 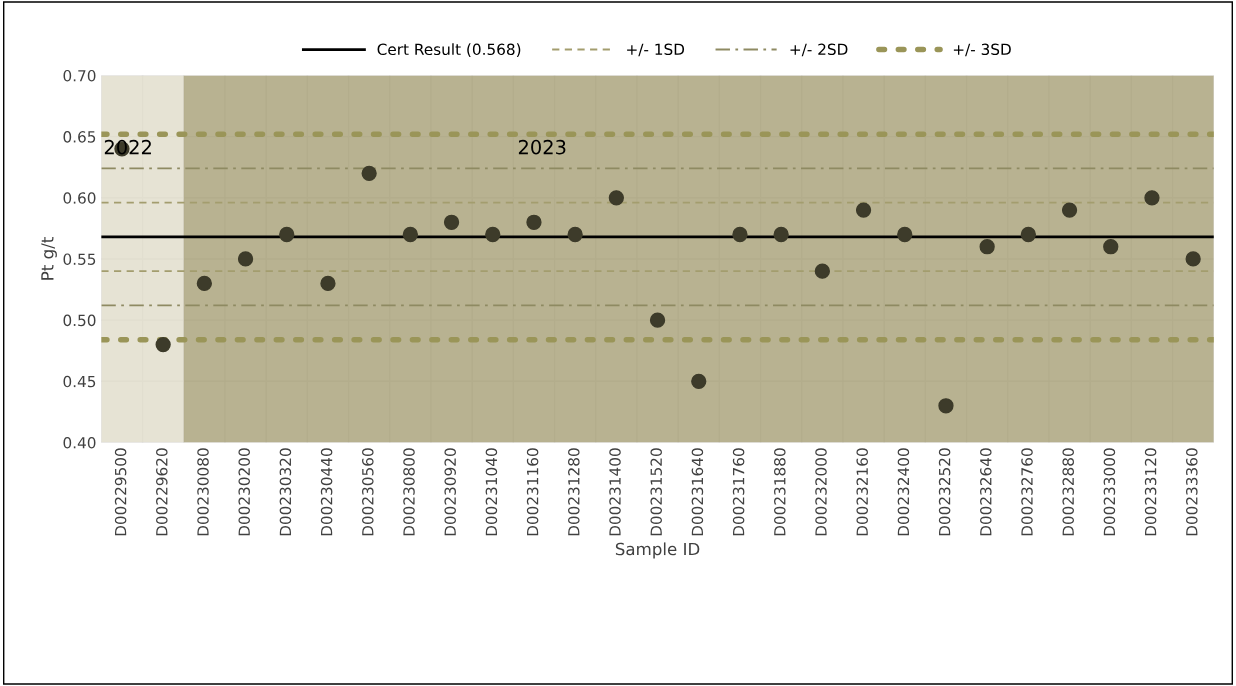 What do you see at coordinates (79, 198) in the screenshot?
I see `y-tick-label: 0.60` at bounding box center [79, 198].